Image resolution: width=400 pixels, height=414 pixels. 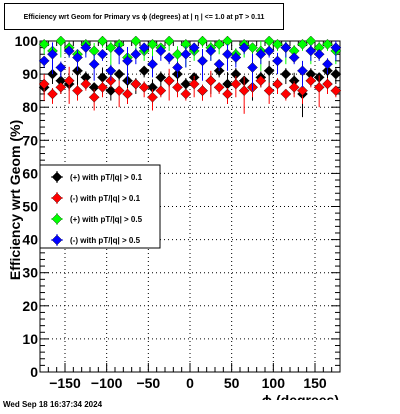 I want to click on x-tick-label: −150, so click(x=65, y=383).